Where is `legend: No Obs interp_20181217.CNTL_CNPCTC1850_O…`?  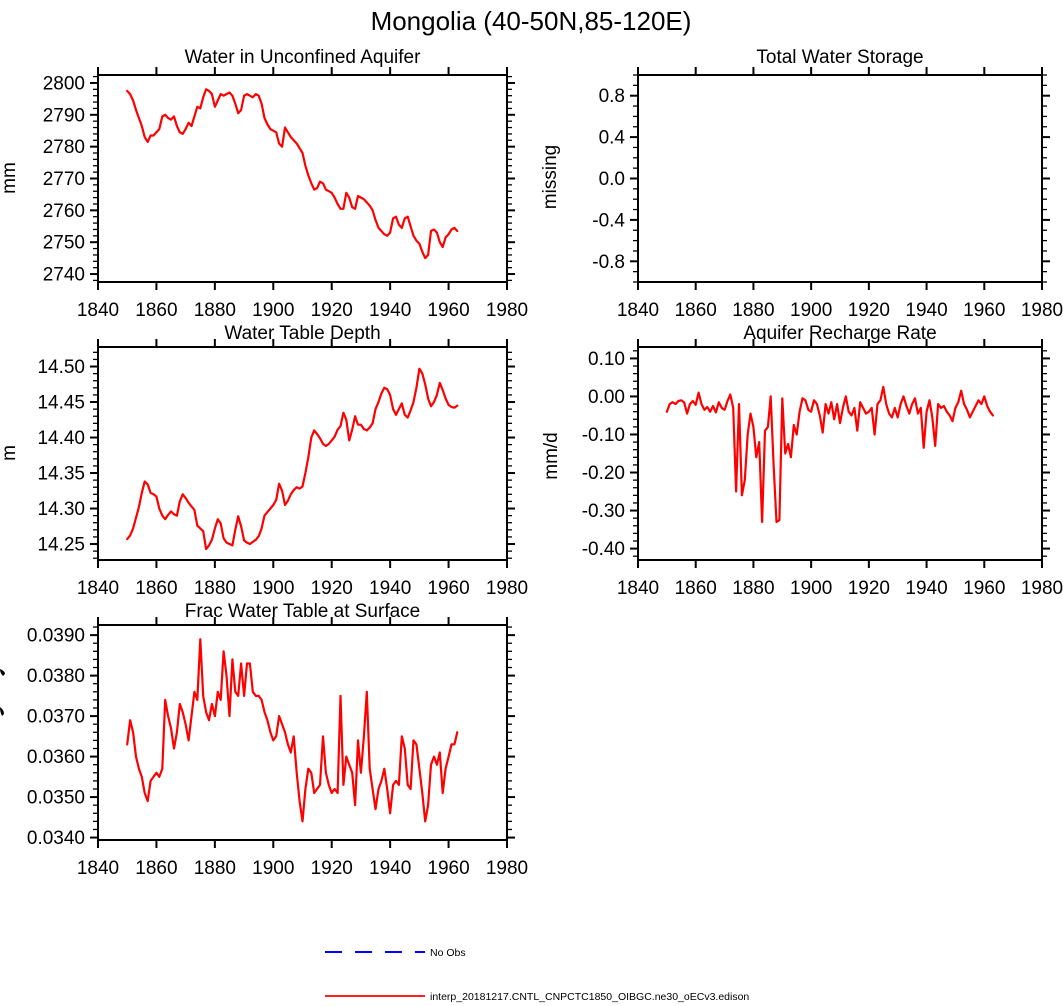
legend: No Obs interp_20181217.CNTL_CNPCTC1850_O… is located at coordinates (537, 975).